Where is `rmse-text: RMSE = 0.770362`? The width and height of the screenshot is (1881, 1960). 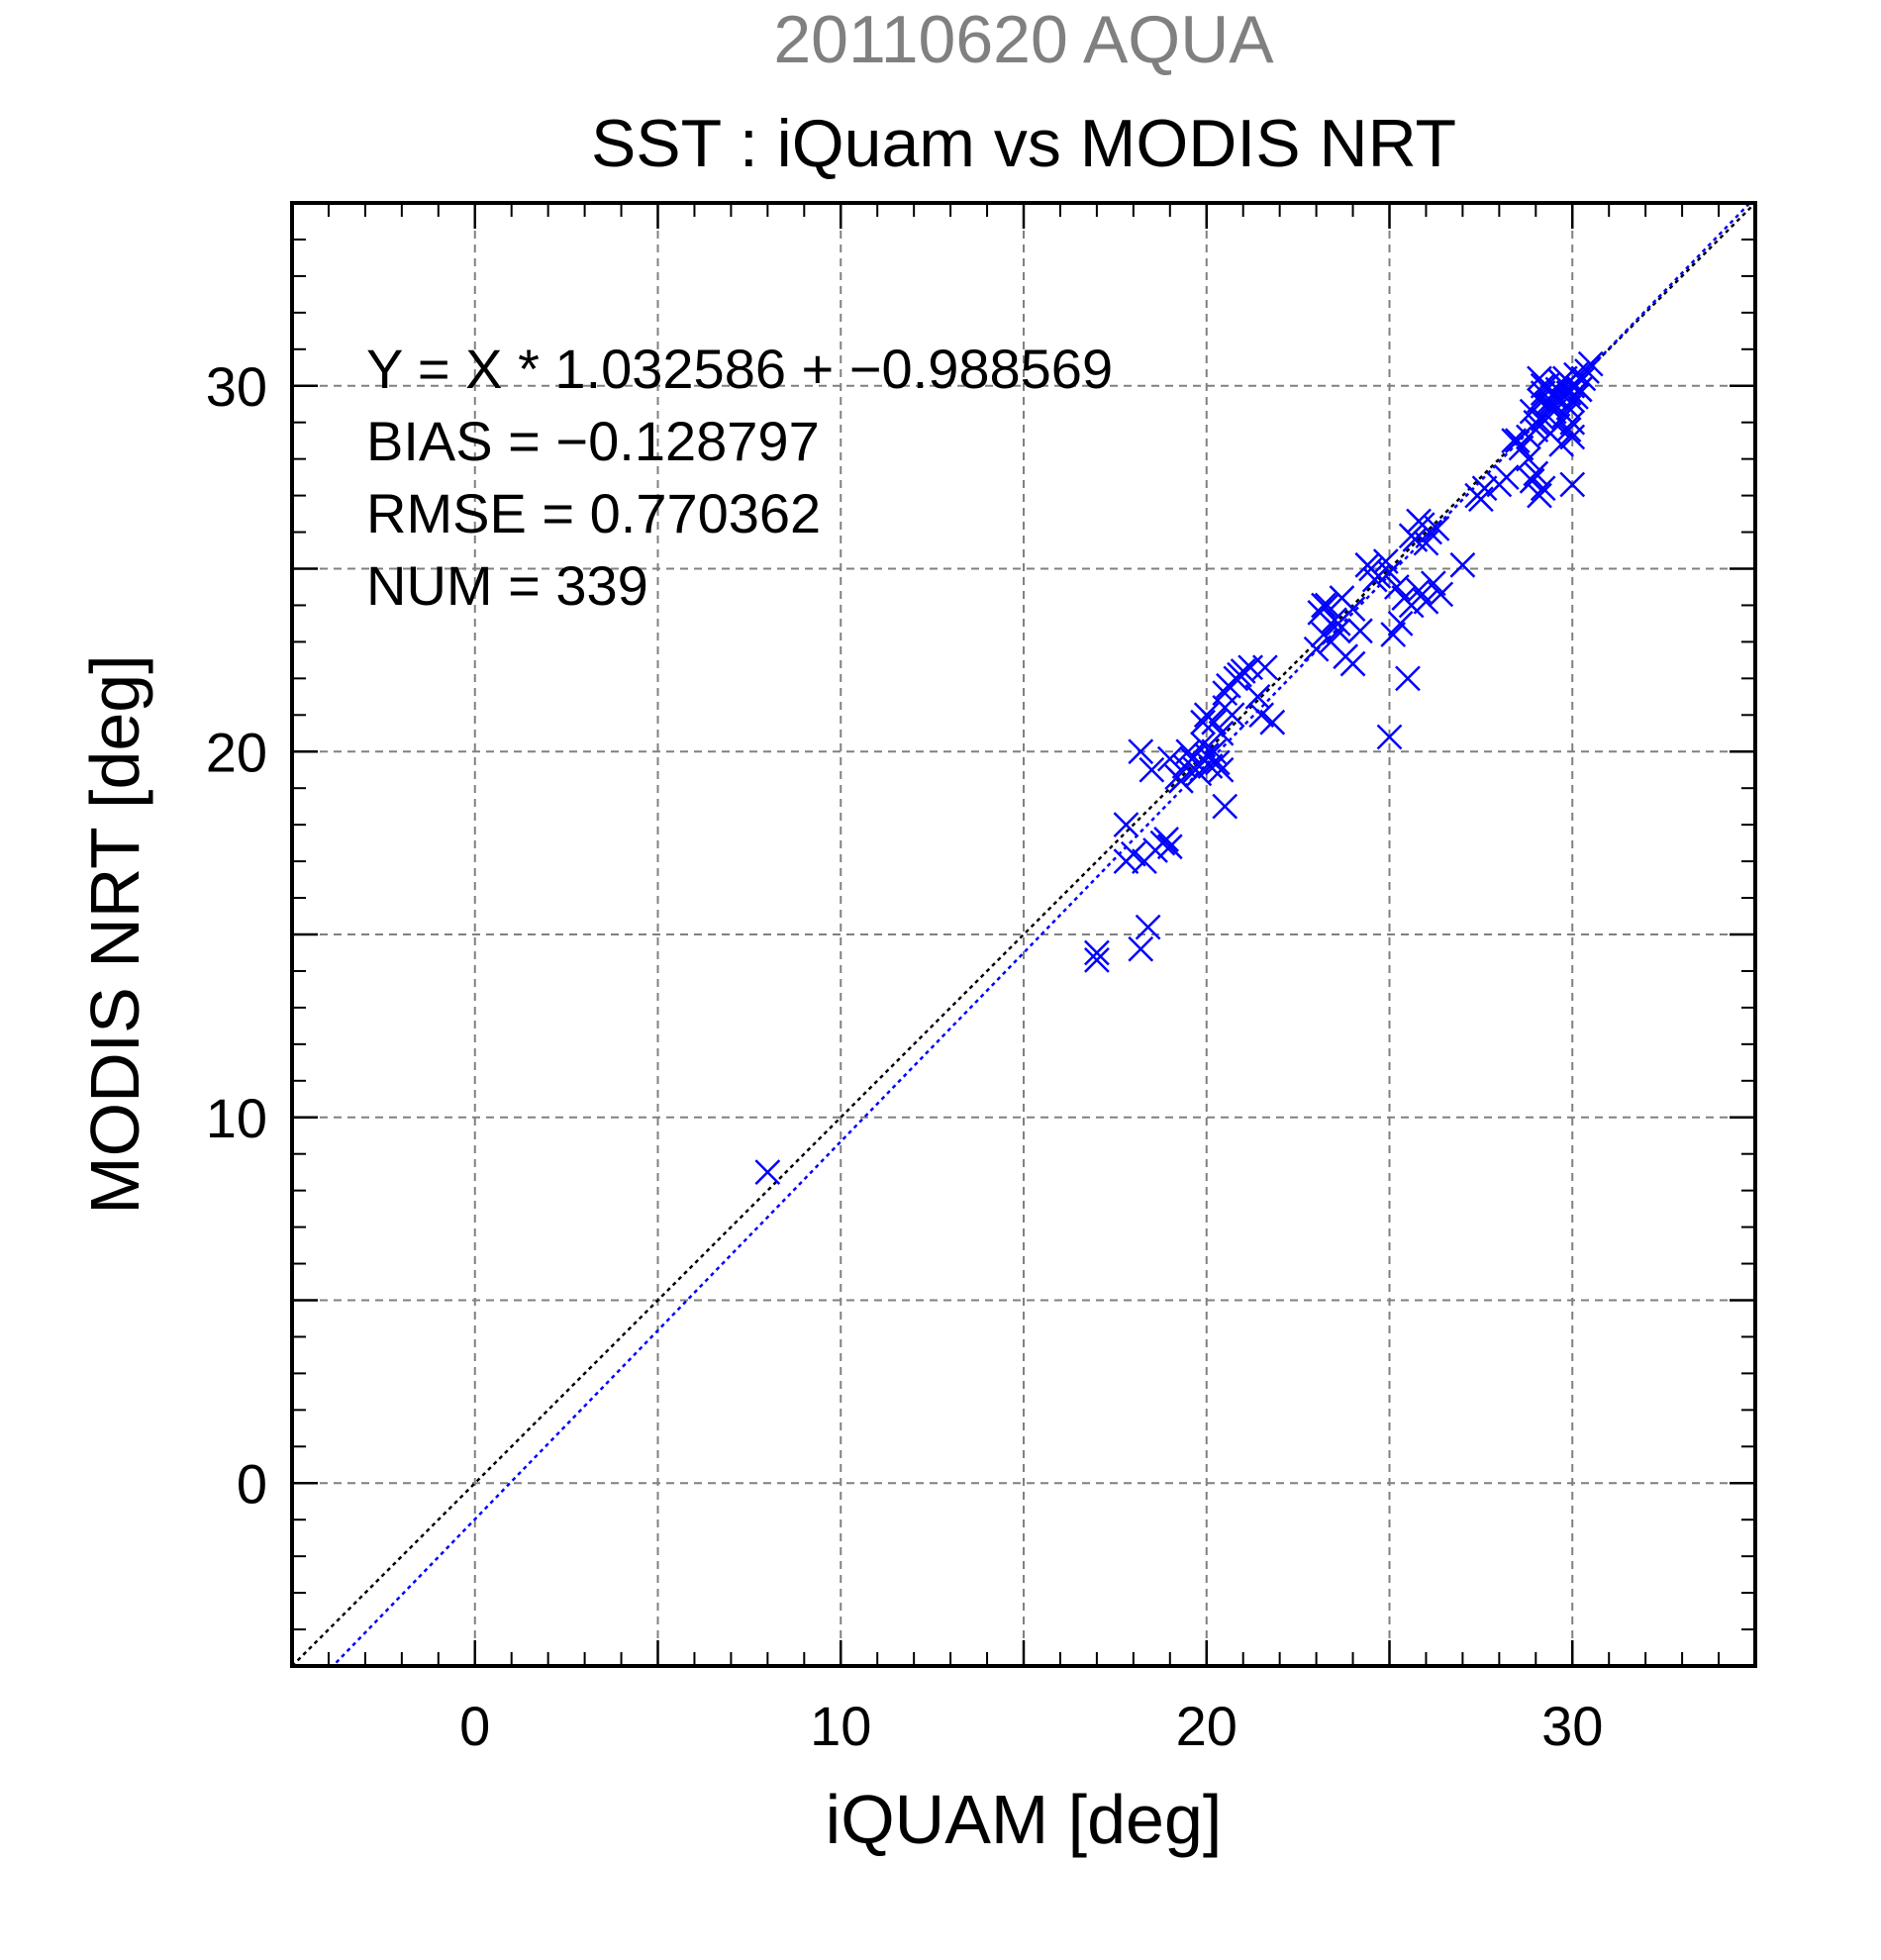 rmse-text: RMSE = 0.770362 is located at coordinates (593, 513).